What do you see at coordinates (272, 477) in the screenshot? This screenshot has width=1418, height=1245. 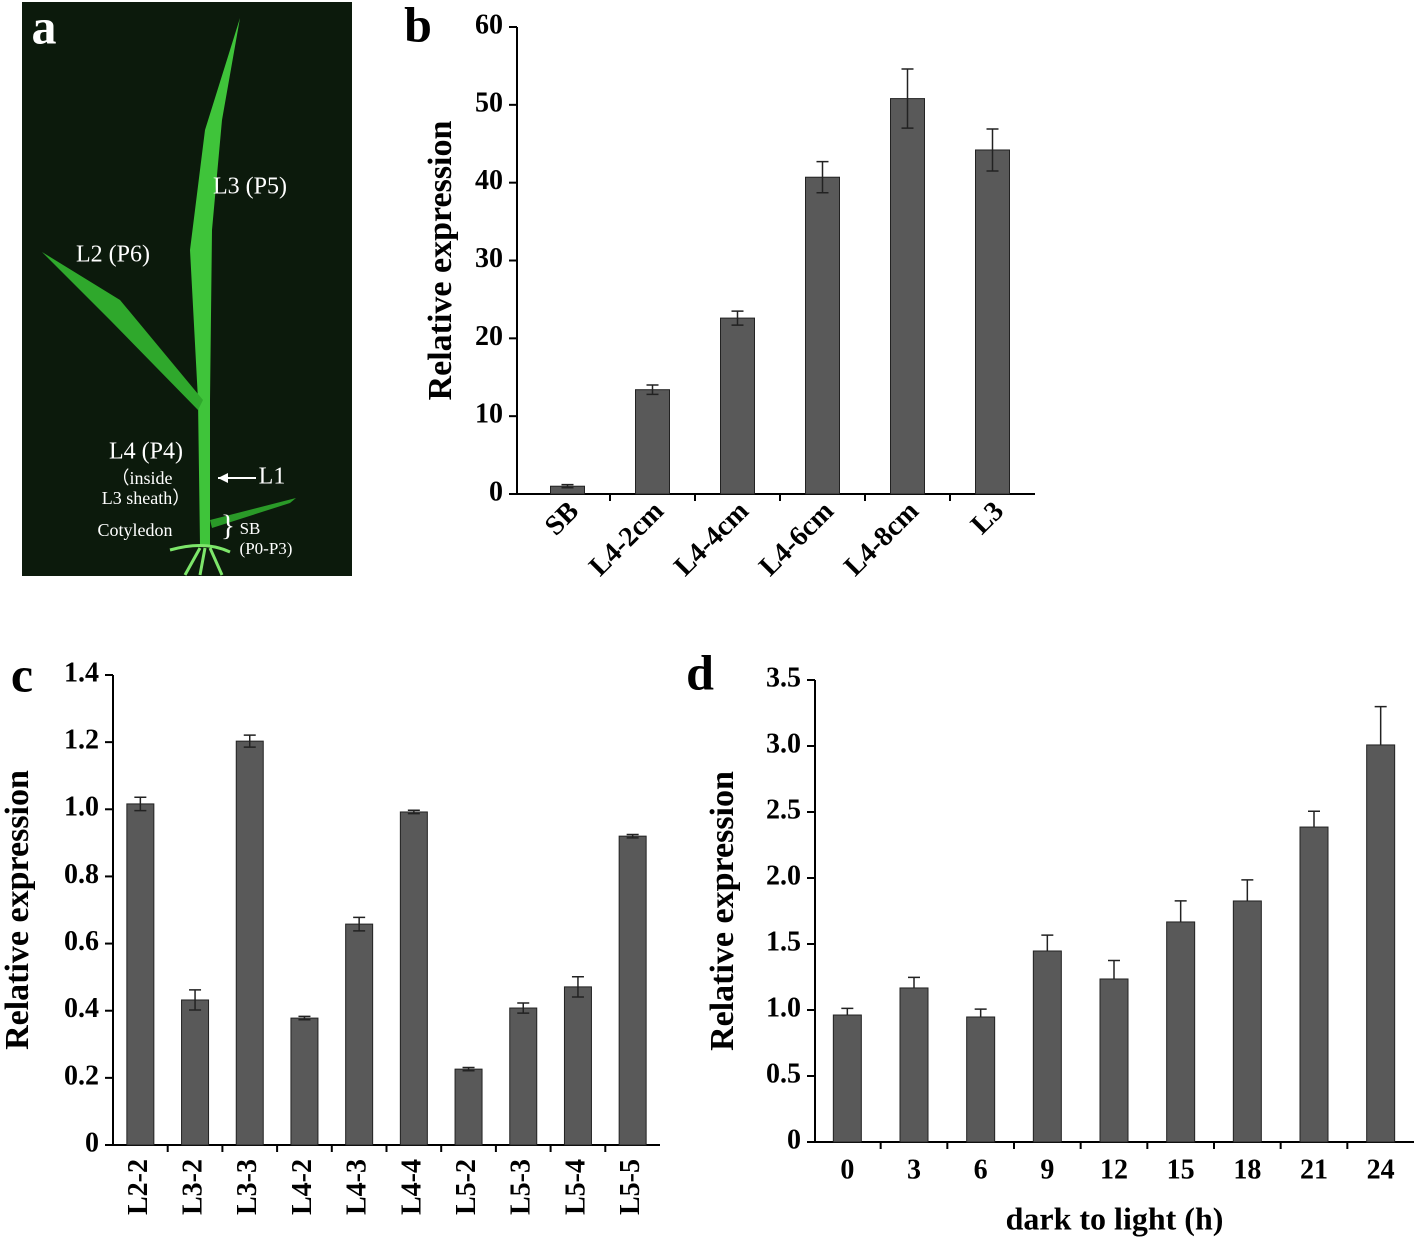 I see `photo-label: L1` at bounding box center [272, 477].